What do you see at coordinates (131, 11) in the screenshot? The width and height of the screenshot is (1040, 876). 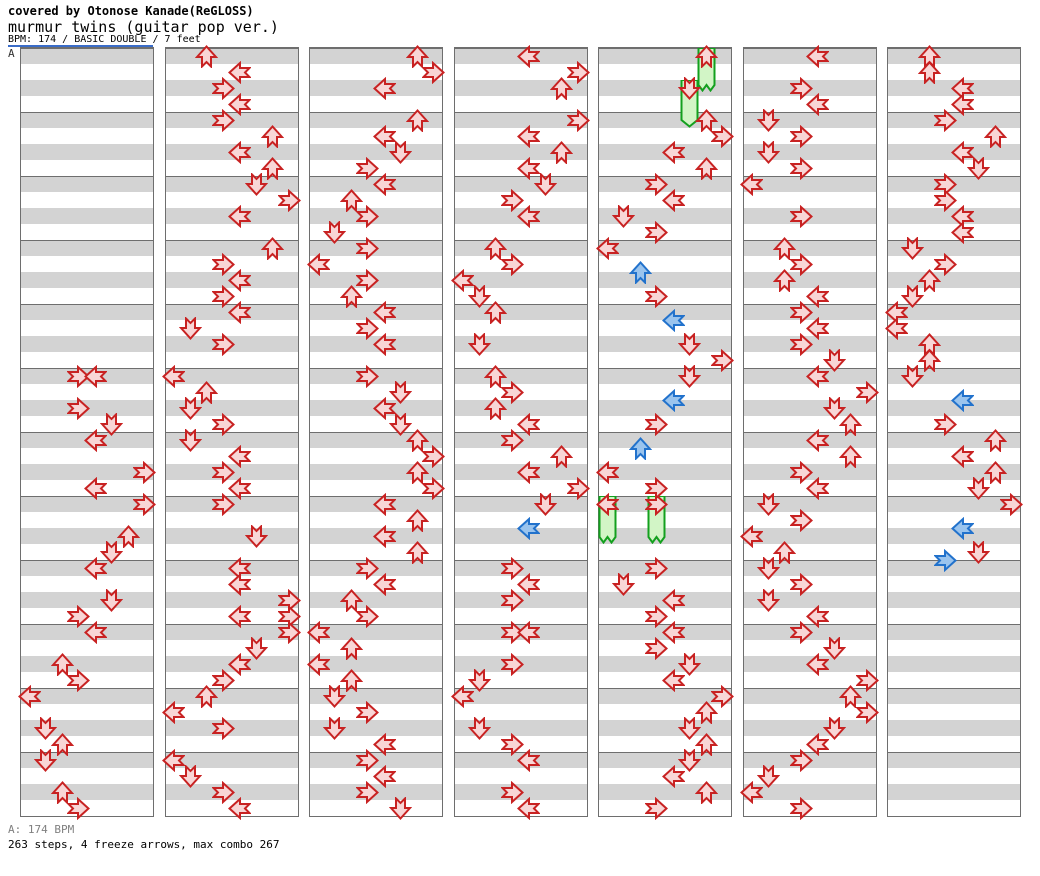 I see `cover-artist-line: covered by Otonose Kanade(ReGLOSS)` at bounding box center [131, 11].